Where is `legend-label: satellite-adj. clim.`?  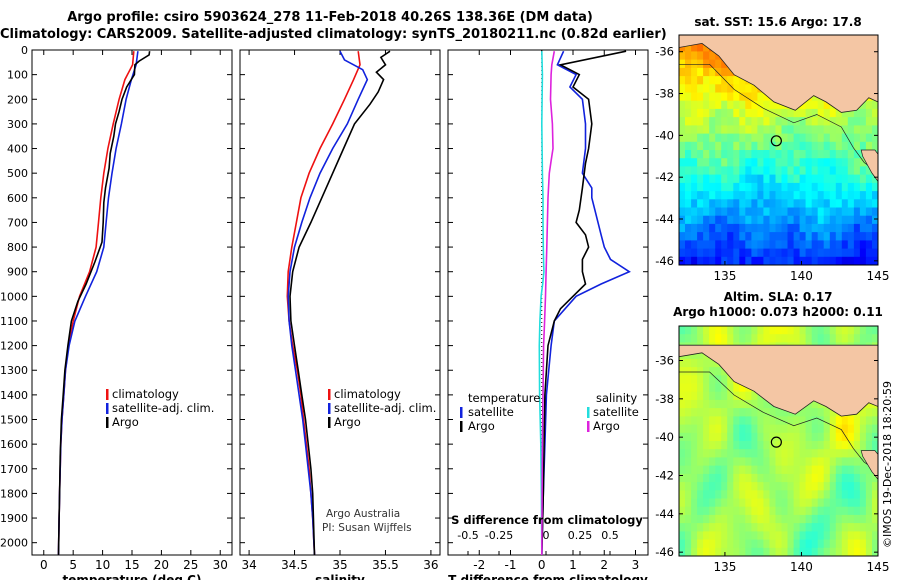 legend-label: satellite-adj. clim. is located at coordinates (163, 408).